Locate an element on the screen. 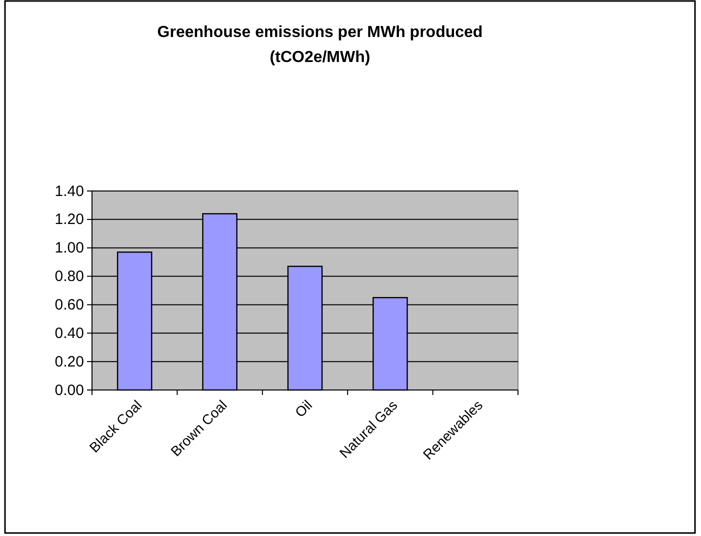 The height and width of the screenshot is (536, 701). y-tick-label: 1.40 is located at coordinates (69, 191).